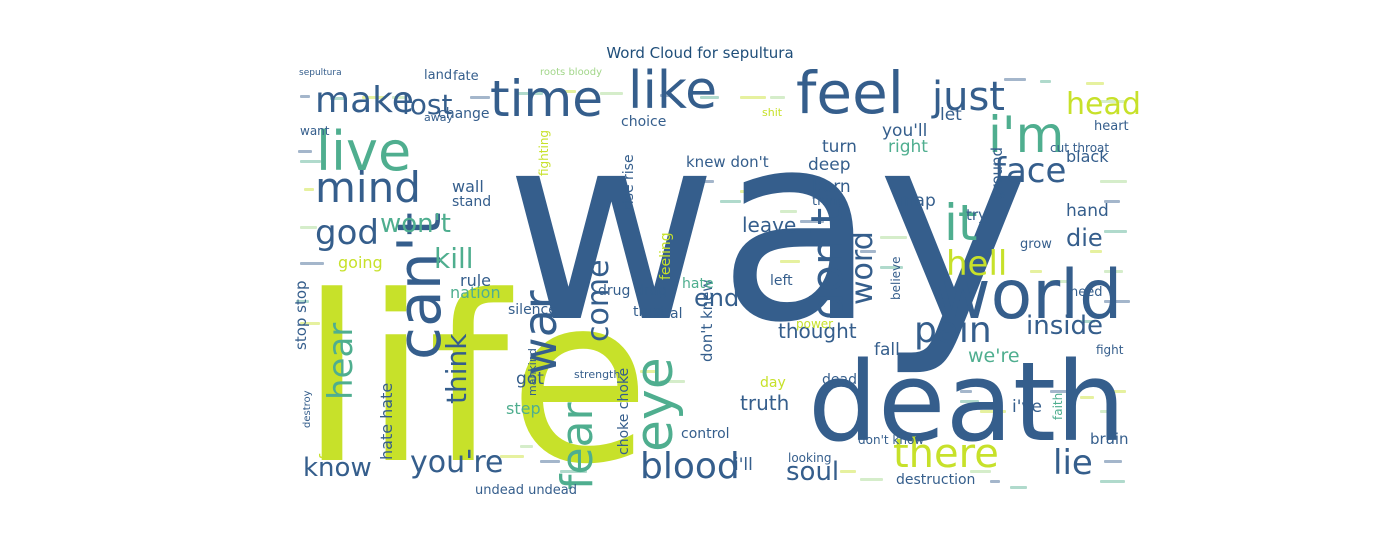  What do you see at coordinates (994, 356) in the screenshot?
I see `word-we-re: we're` at bounding box center [994, 356].